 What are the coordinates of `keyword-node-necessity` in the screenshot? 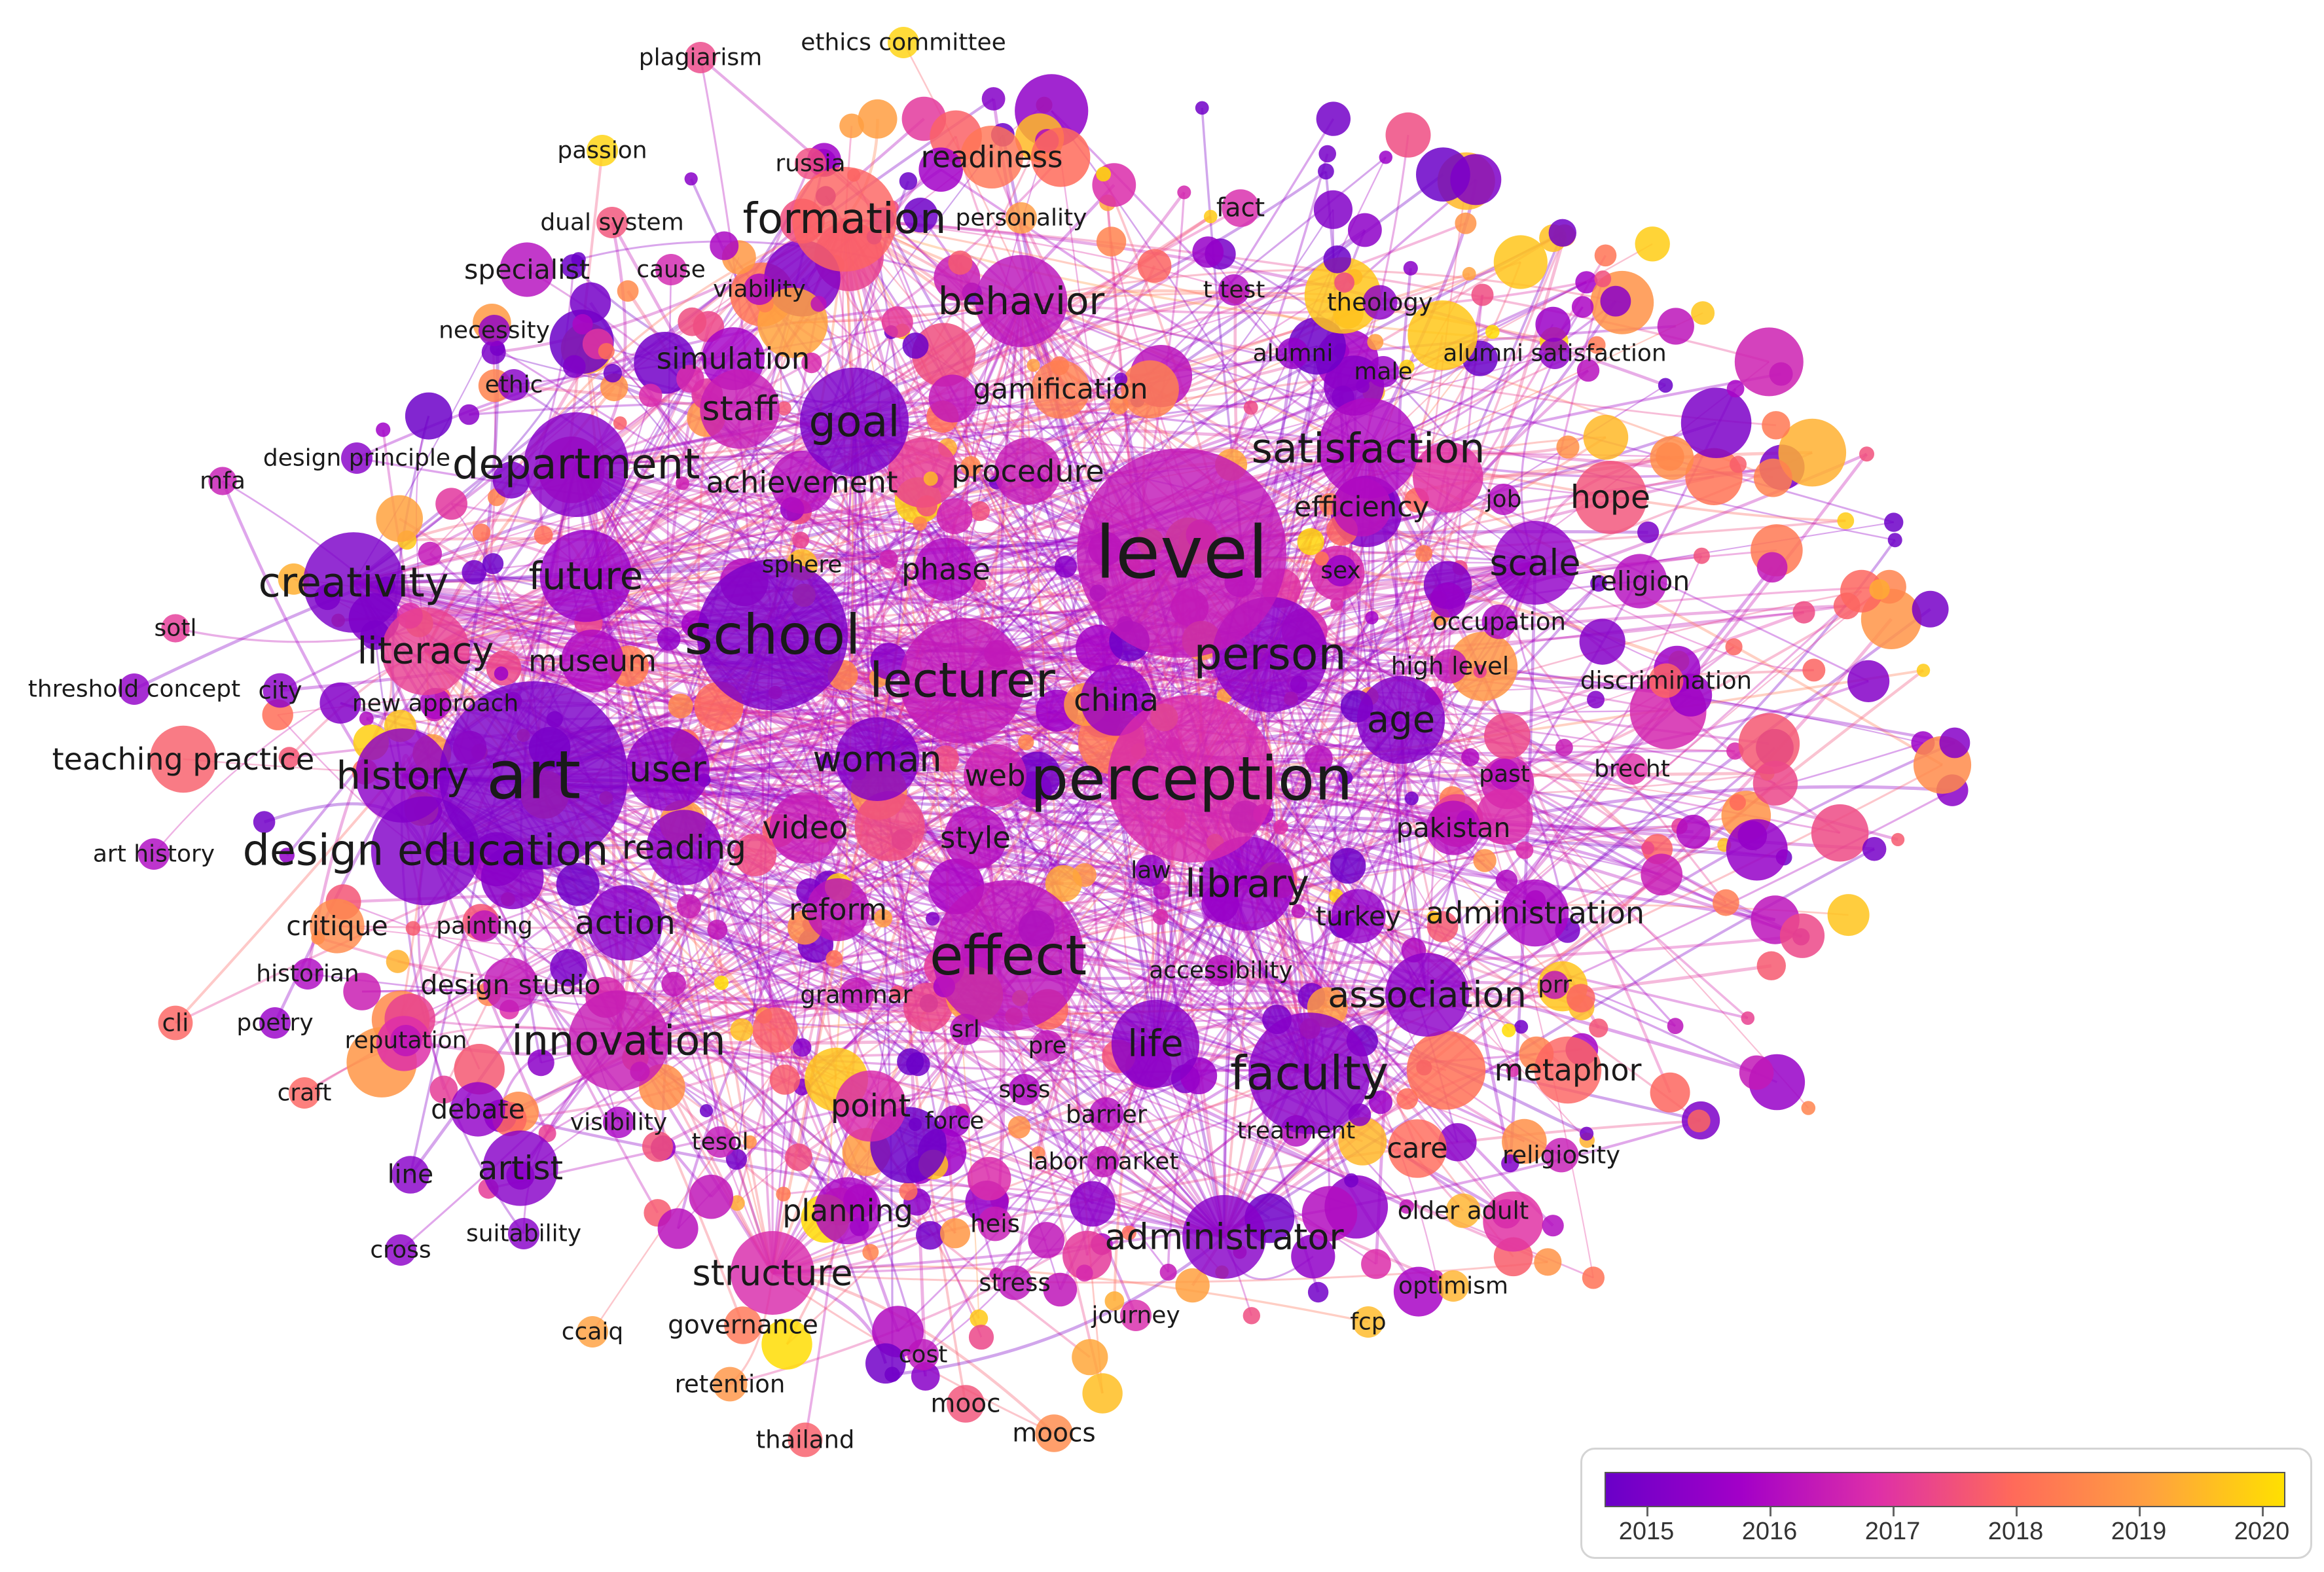 It's located at (494, 331).